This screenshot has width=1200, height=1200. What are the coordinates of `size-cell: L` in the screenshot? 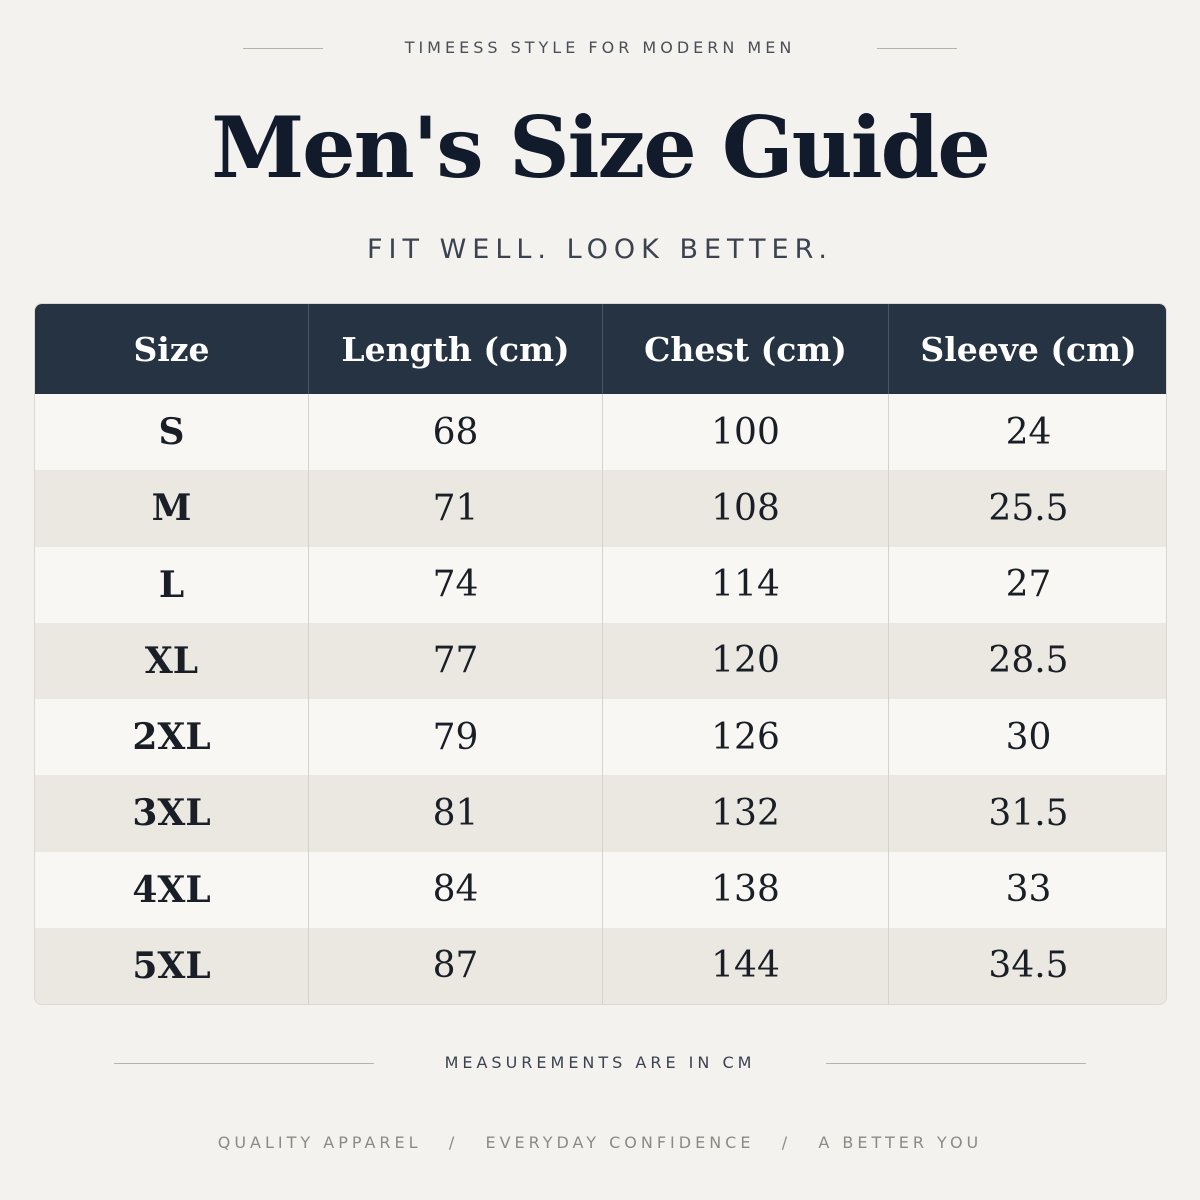 It's located at (171, 584).